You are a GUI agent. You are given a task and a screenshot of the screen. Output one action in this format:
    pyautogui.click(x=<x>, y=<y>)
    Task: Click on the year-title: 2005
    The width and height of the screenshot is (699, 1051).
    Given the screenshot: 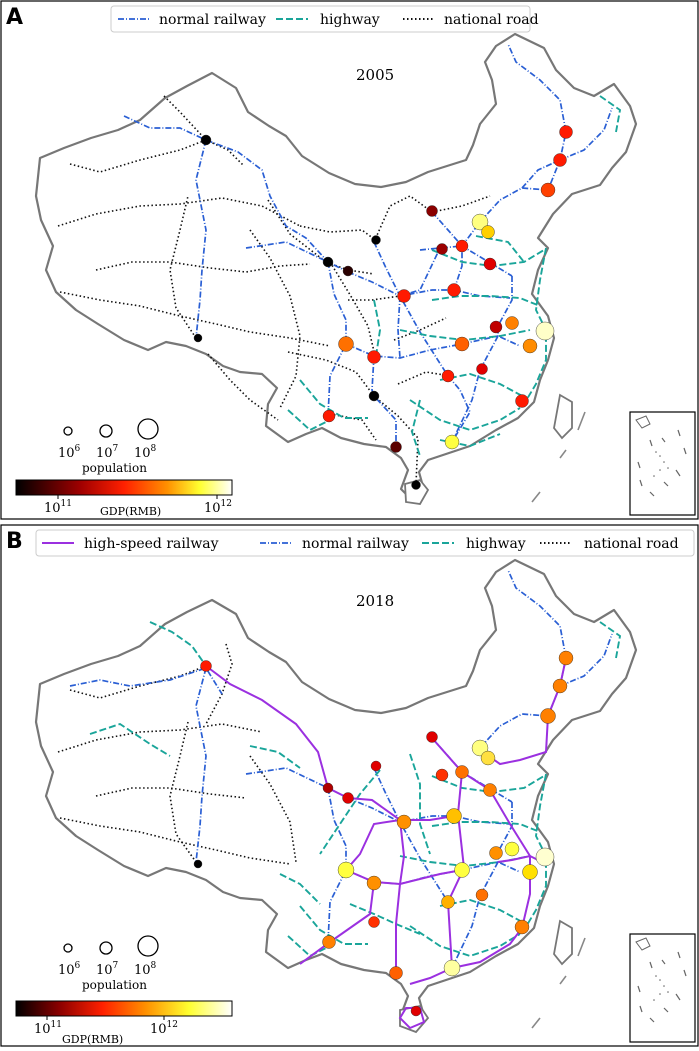 What is the action you would take?
    pyautogui.click(x=375, y=75)
    